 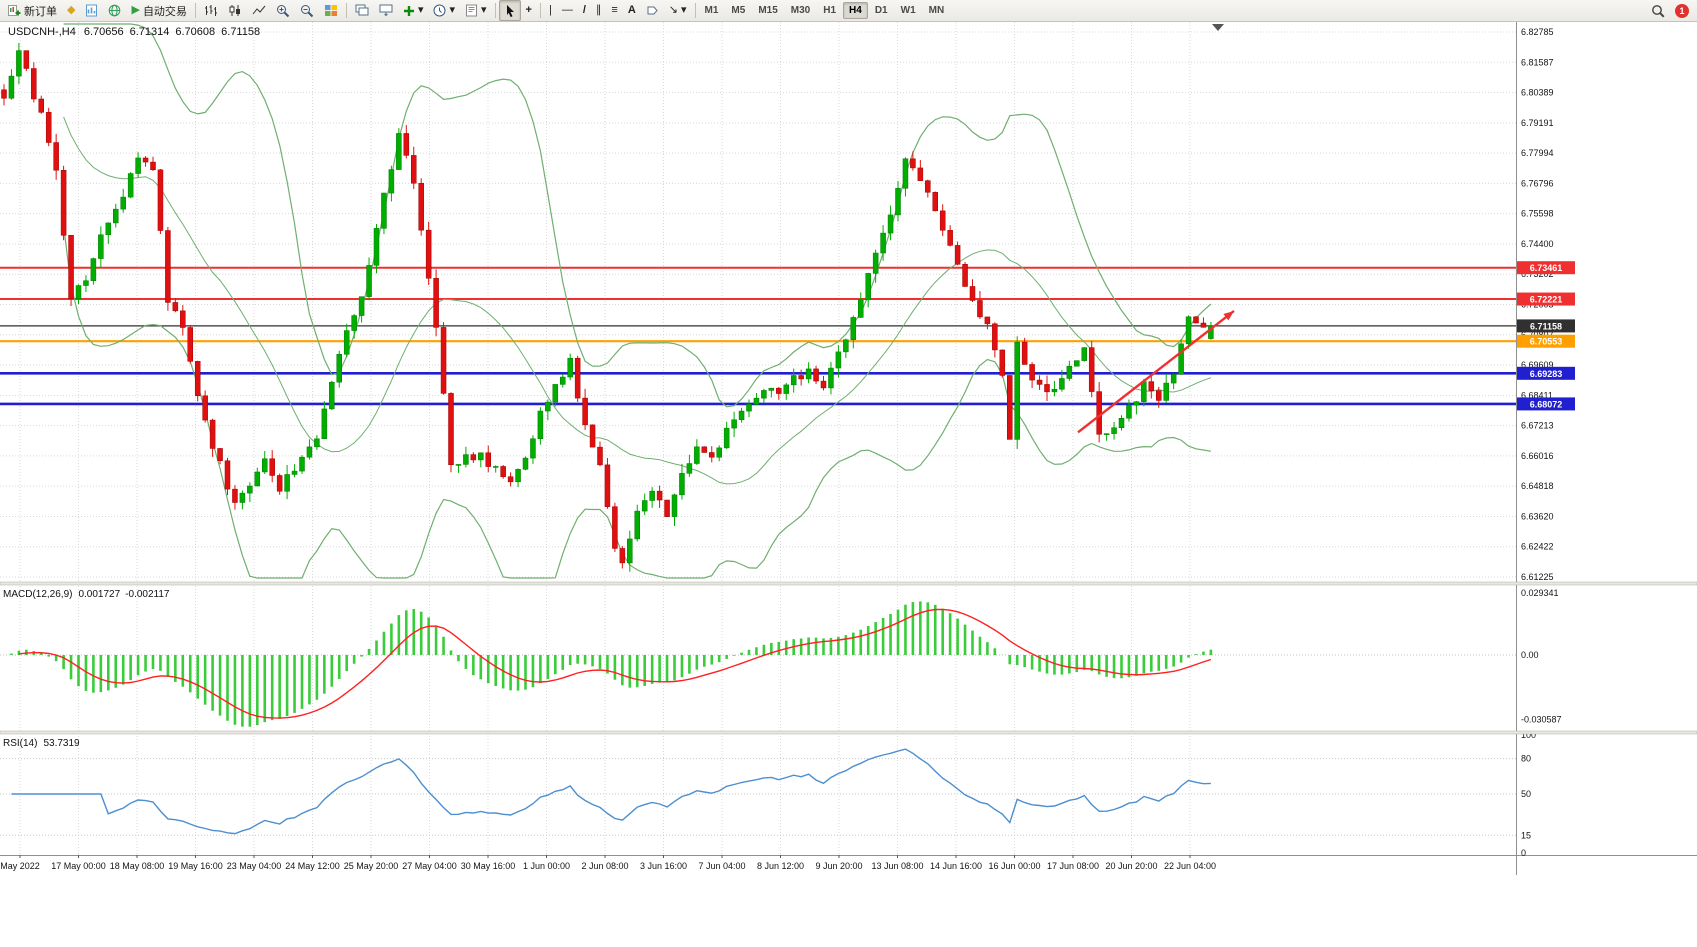 I want to click on zoom-in-button, so click(x=283, y=10).